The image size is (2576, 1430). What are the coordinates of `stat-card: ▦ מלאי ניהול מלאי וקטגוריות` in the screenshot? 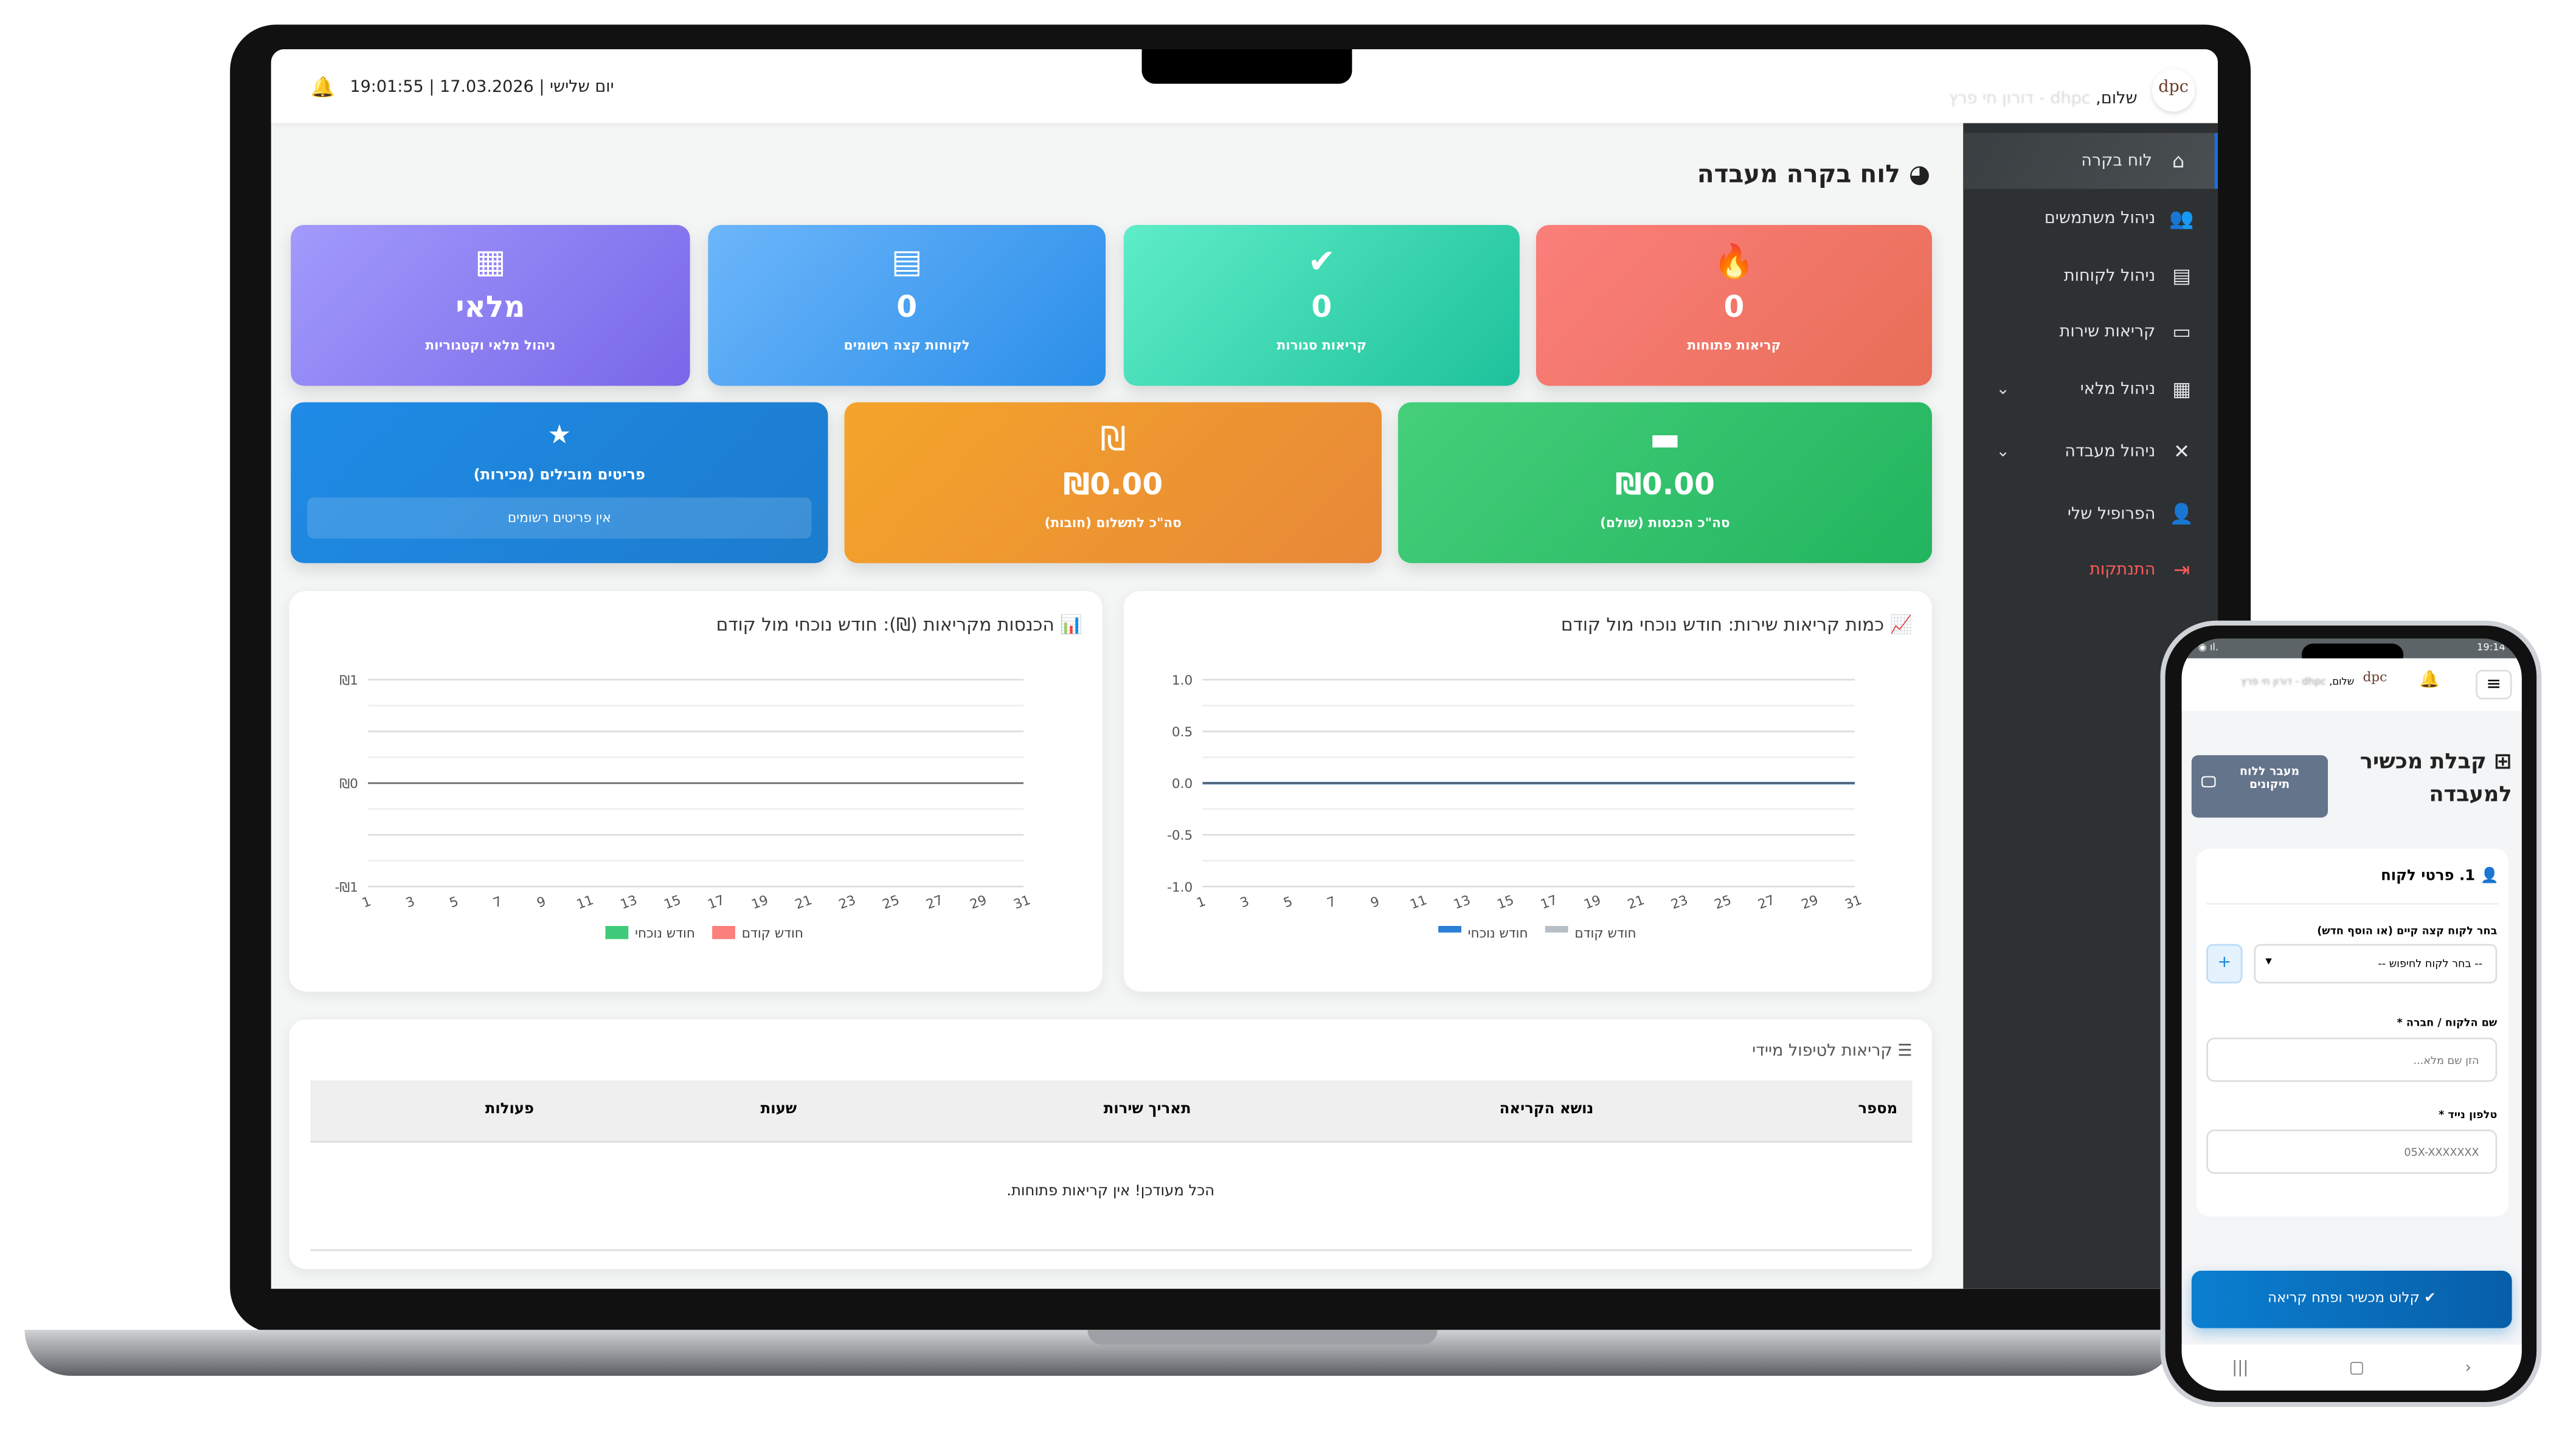 It's located at (490, 305).